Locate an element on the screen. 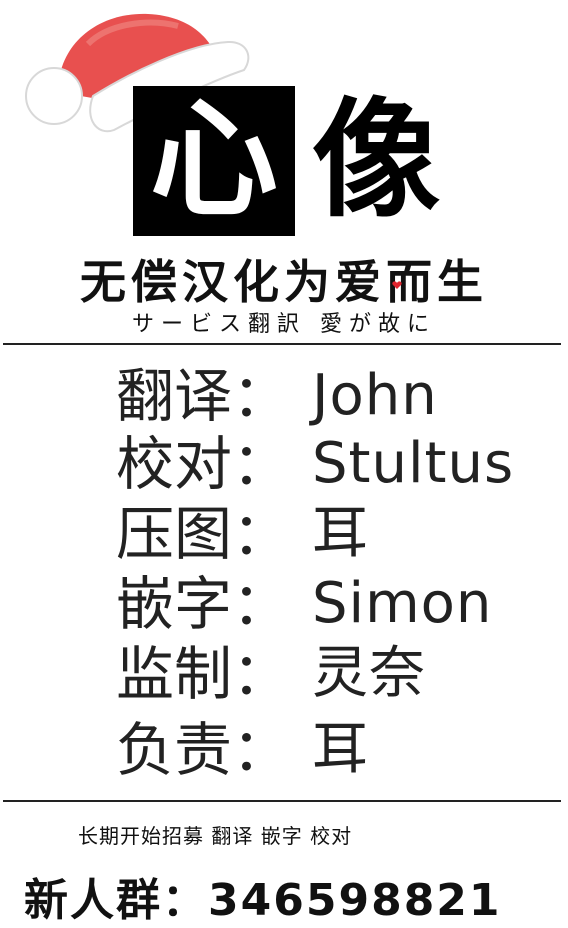  divider-bottom is located at coordinates (282, 801).